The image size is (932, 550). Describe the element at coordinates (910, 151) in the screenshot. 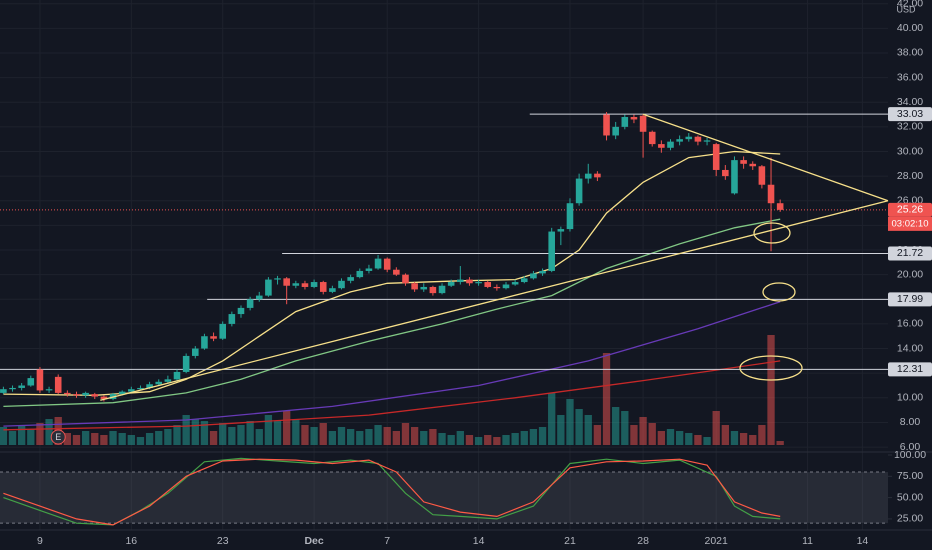

I see `y-tick-label: 30.00` at that location.